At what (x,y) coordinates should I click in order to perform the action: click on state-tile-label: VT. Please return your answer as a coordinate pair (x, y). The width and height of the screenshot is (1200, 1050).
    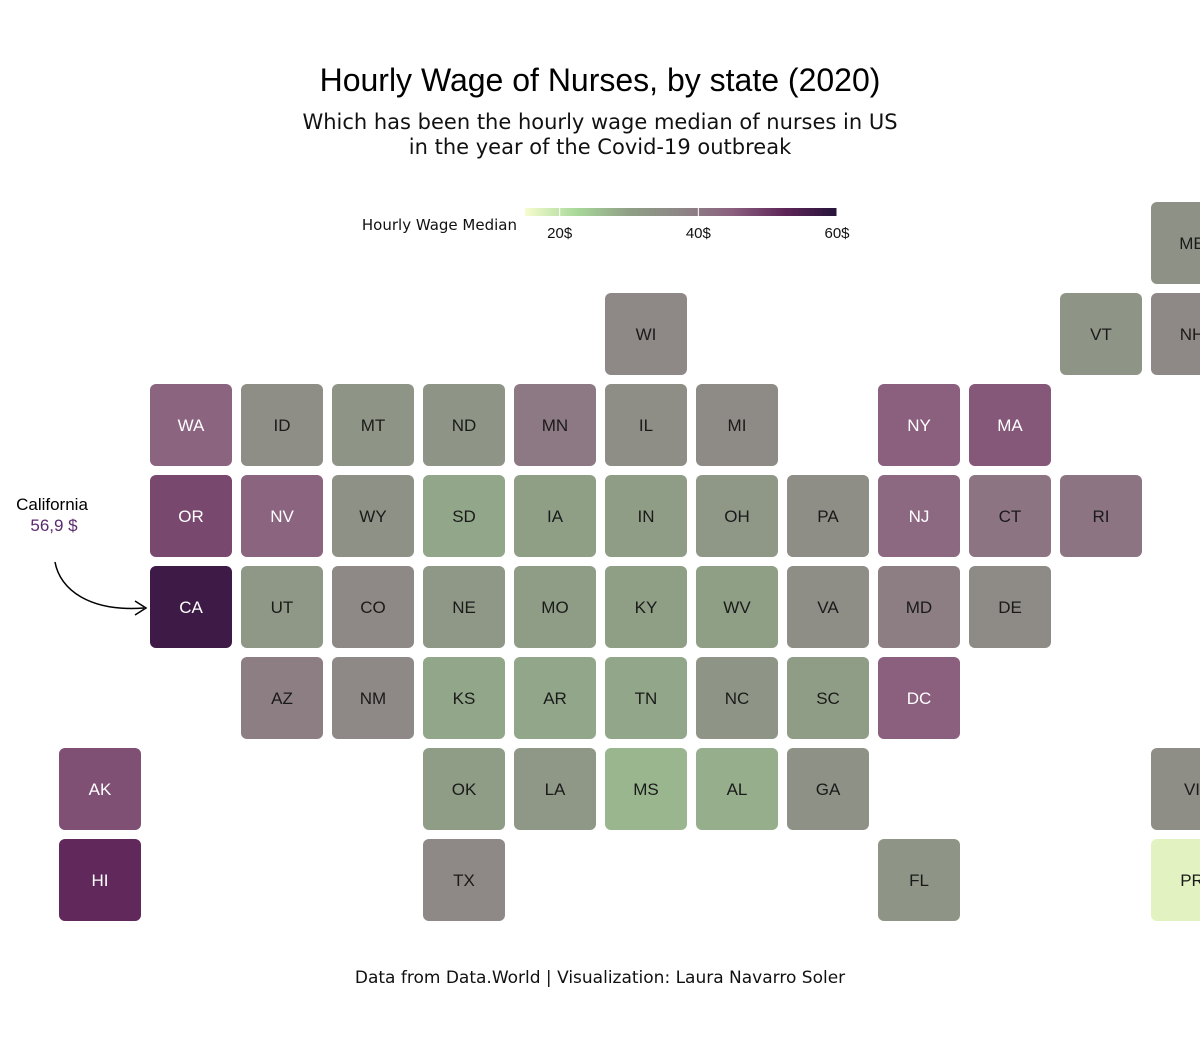
    Looking at the image, I should click on (1101, 334).